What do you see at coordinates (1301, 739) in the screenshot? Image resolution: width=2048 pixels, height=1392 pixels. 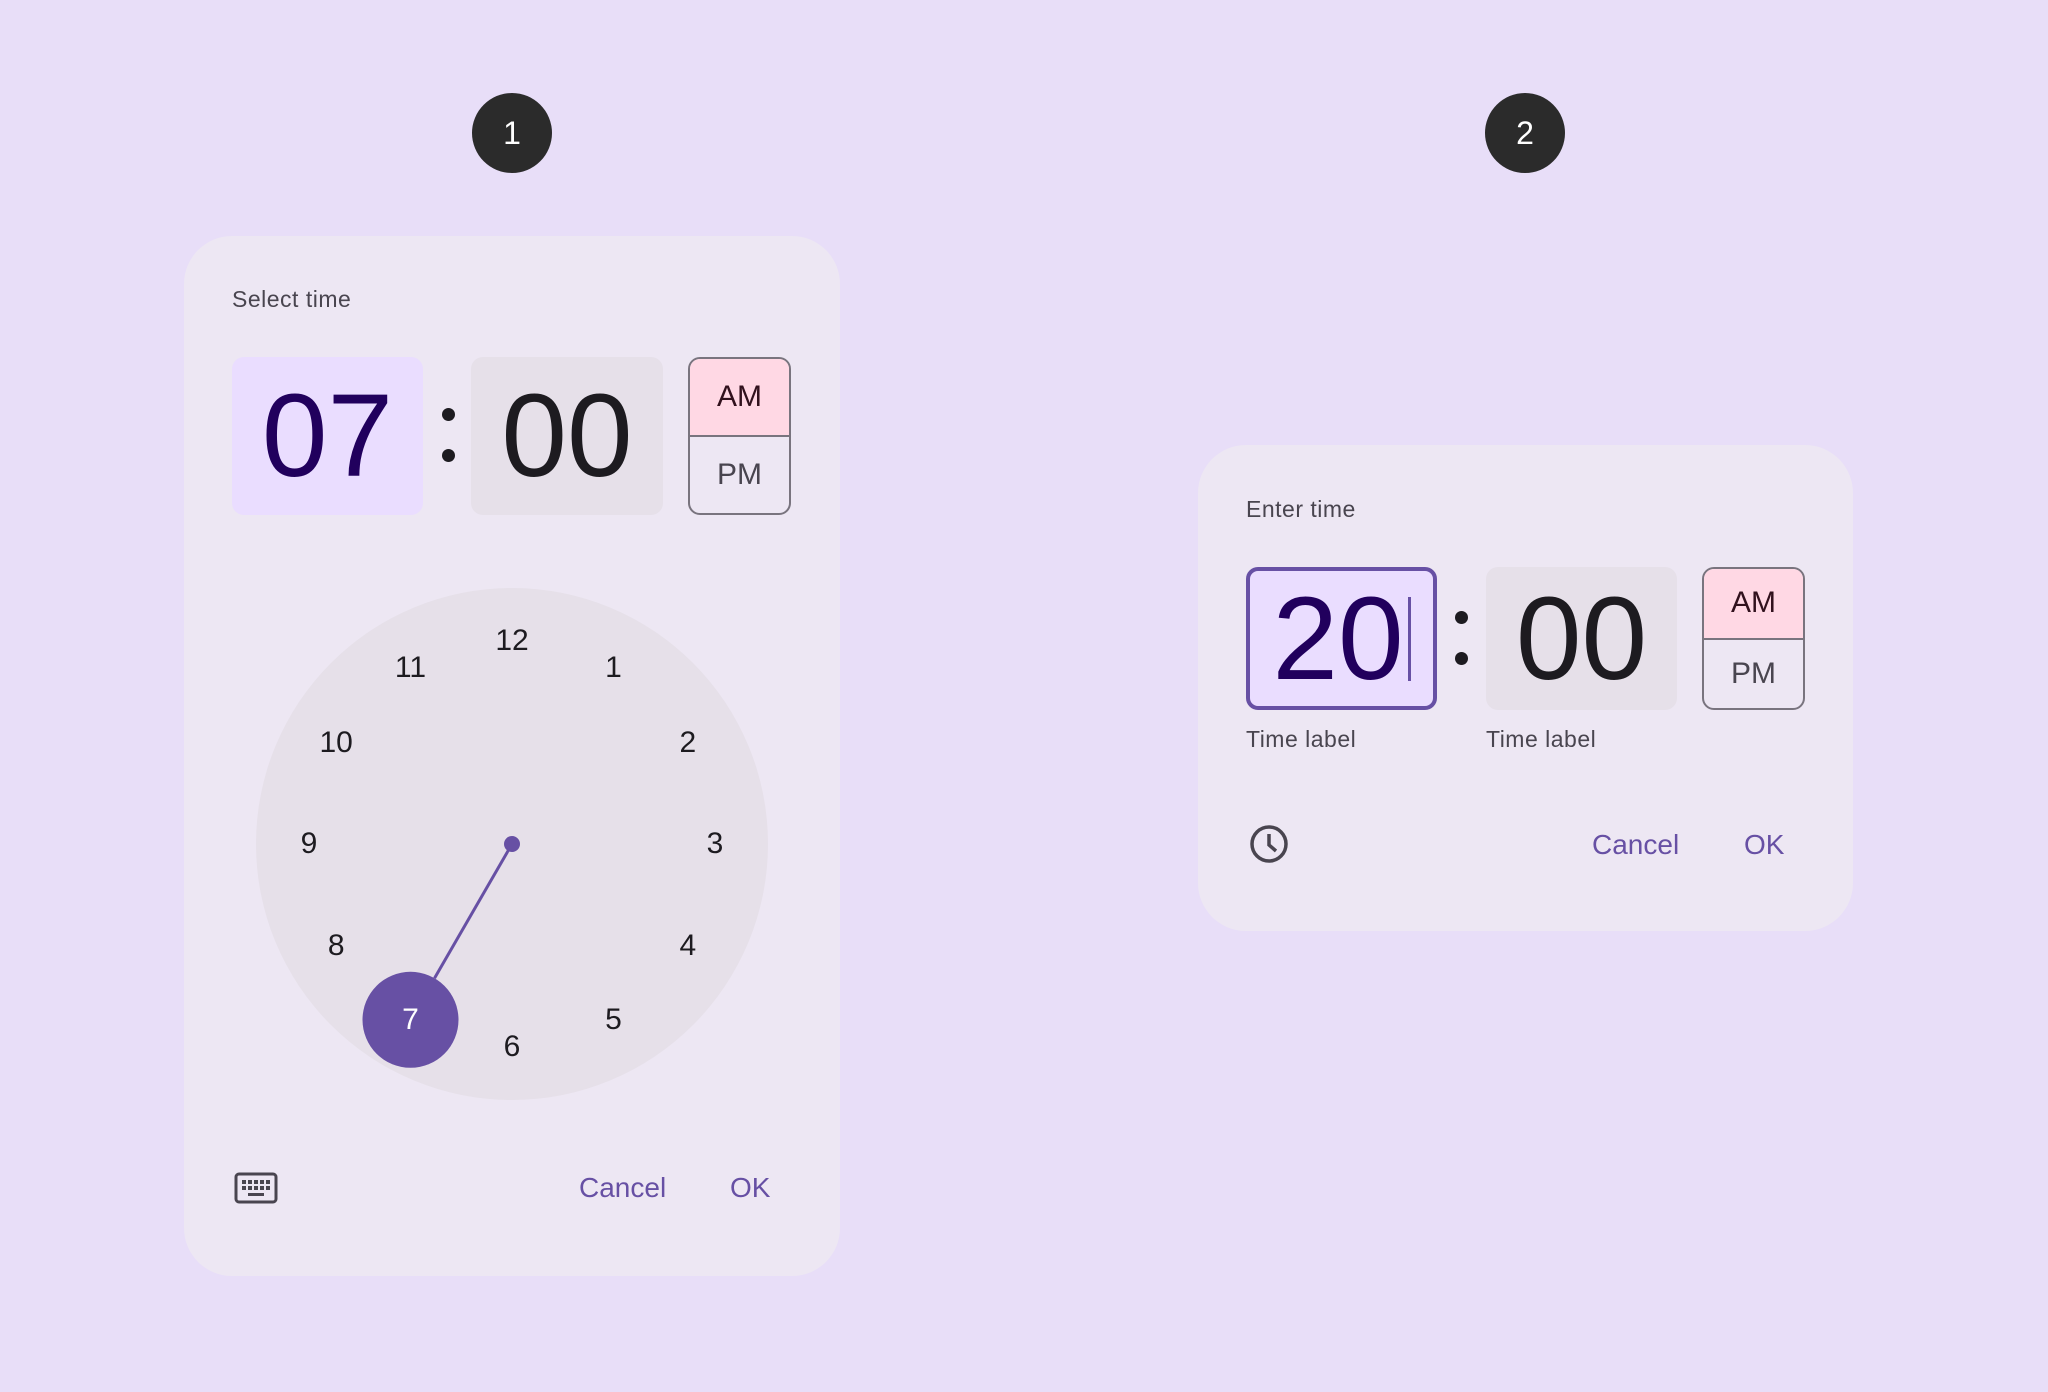 I see `hour-supporting-label: Time label` at bounding box center [1301, 739].